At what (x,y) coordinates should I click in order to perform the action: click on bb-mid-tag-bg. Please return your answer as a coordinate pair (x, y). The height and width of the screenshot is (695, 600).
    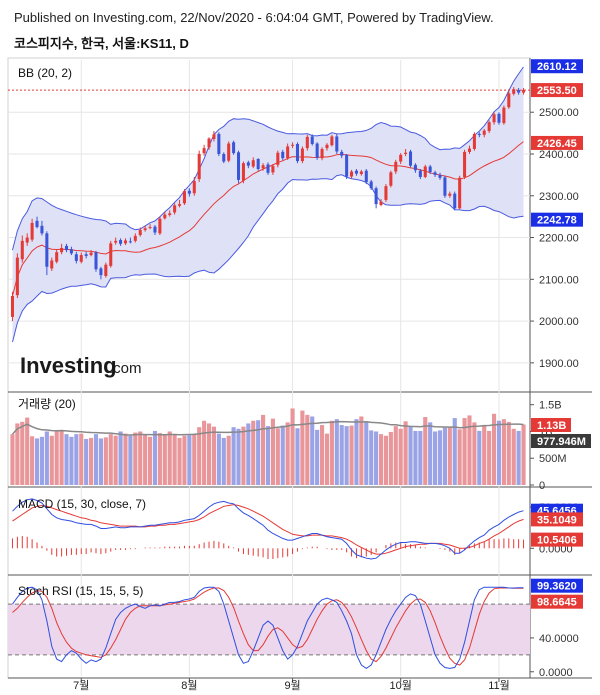
    Looking at the image, I should click on (557, 142).